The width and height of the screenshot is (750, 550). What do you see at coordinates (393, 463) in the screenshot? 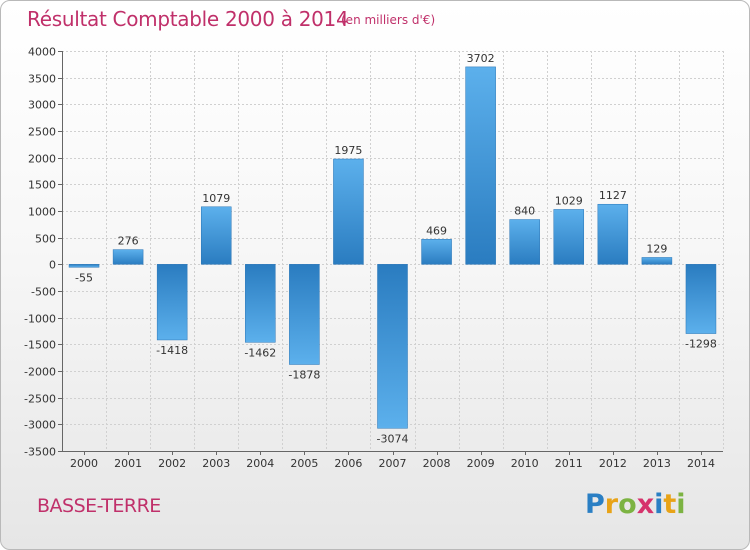
I see `x-tick-label: 2007` at bounding box center [393, 463].